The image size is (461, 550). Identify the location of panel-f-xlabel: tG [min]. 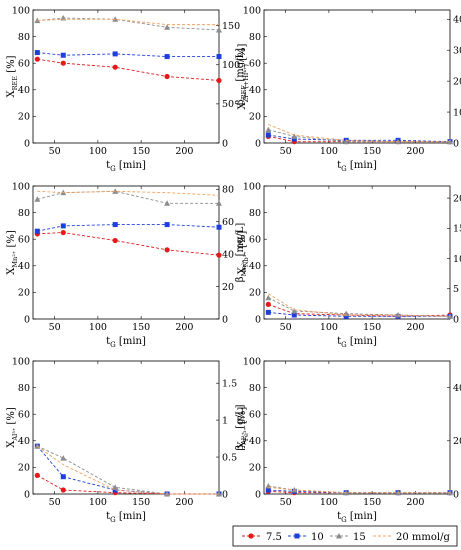
(357, 517).